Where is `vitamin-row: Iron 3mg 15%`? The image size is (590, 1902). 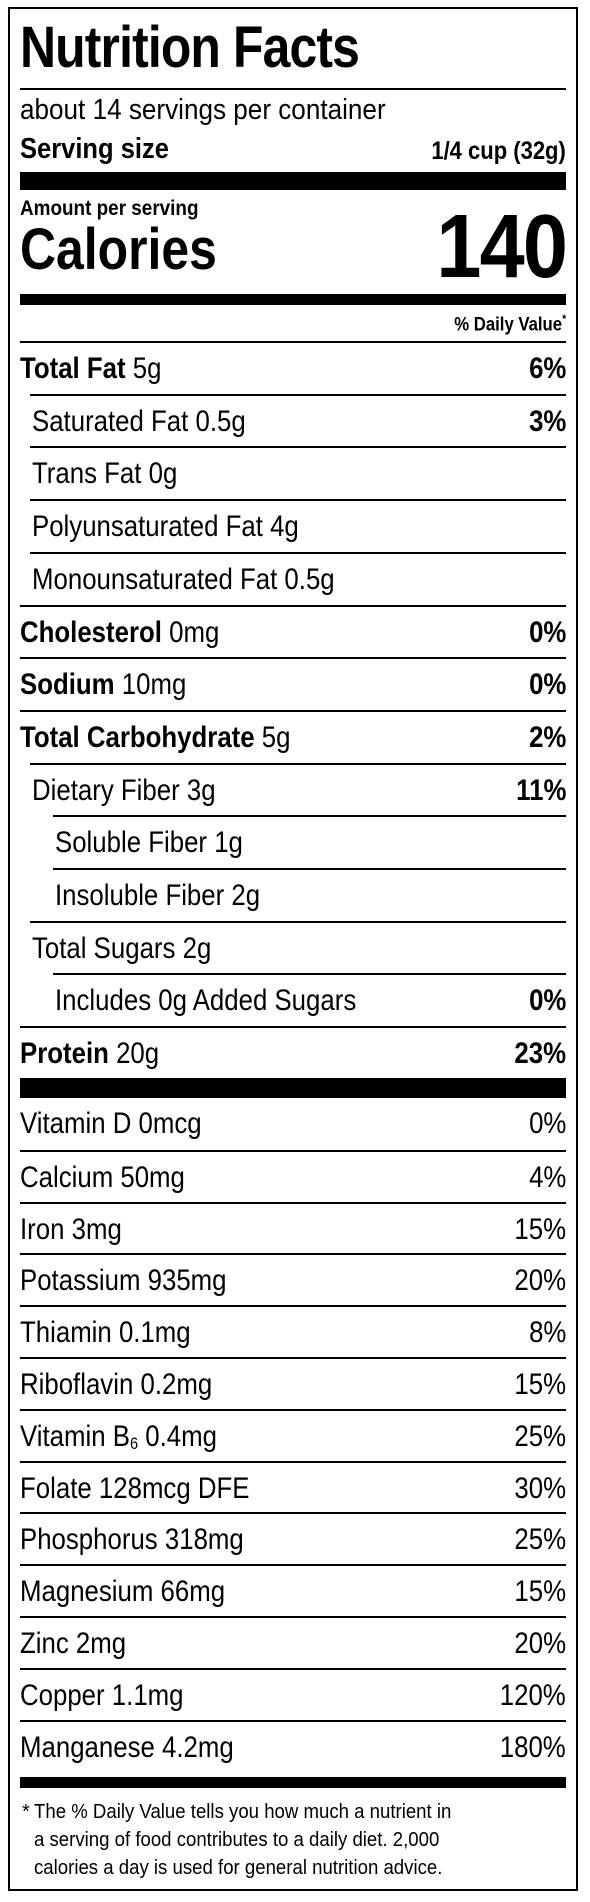 vitamin-row: Iron 3mg 15% is located at coordinates (293, 1227).